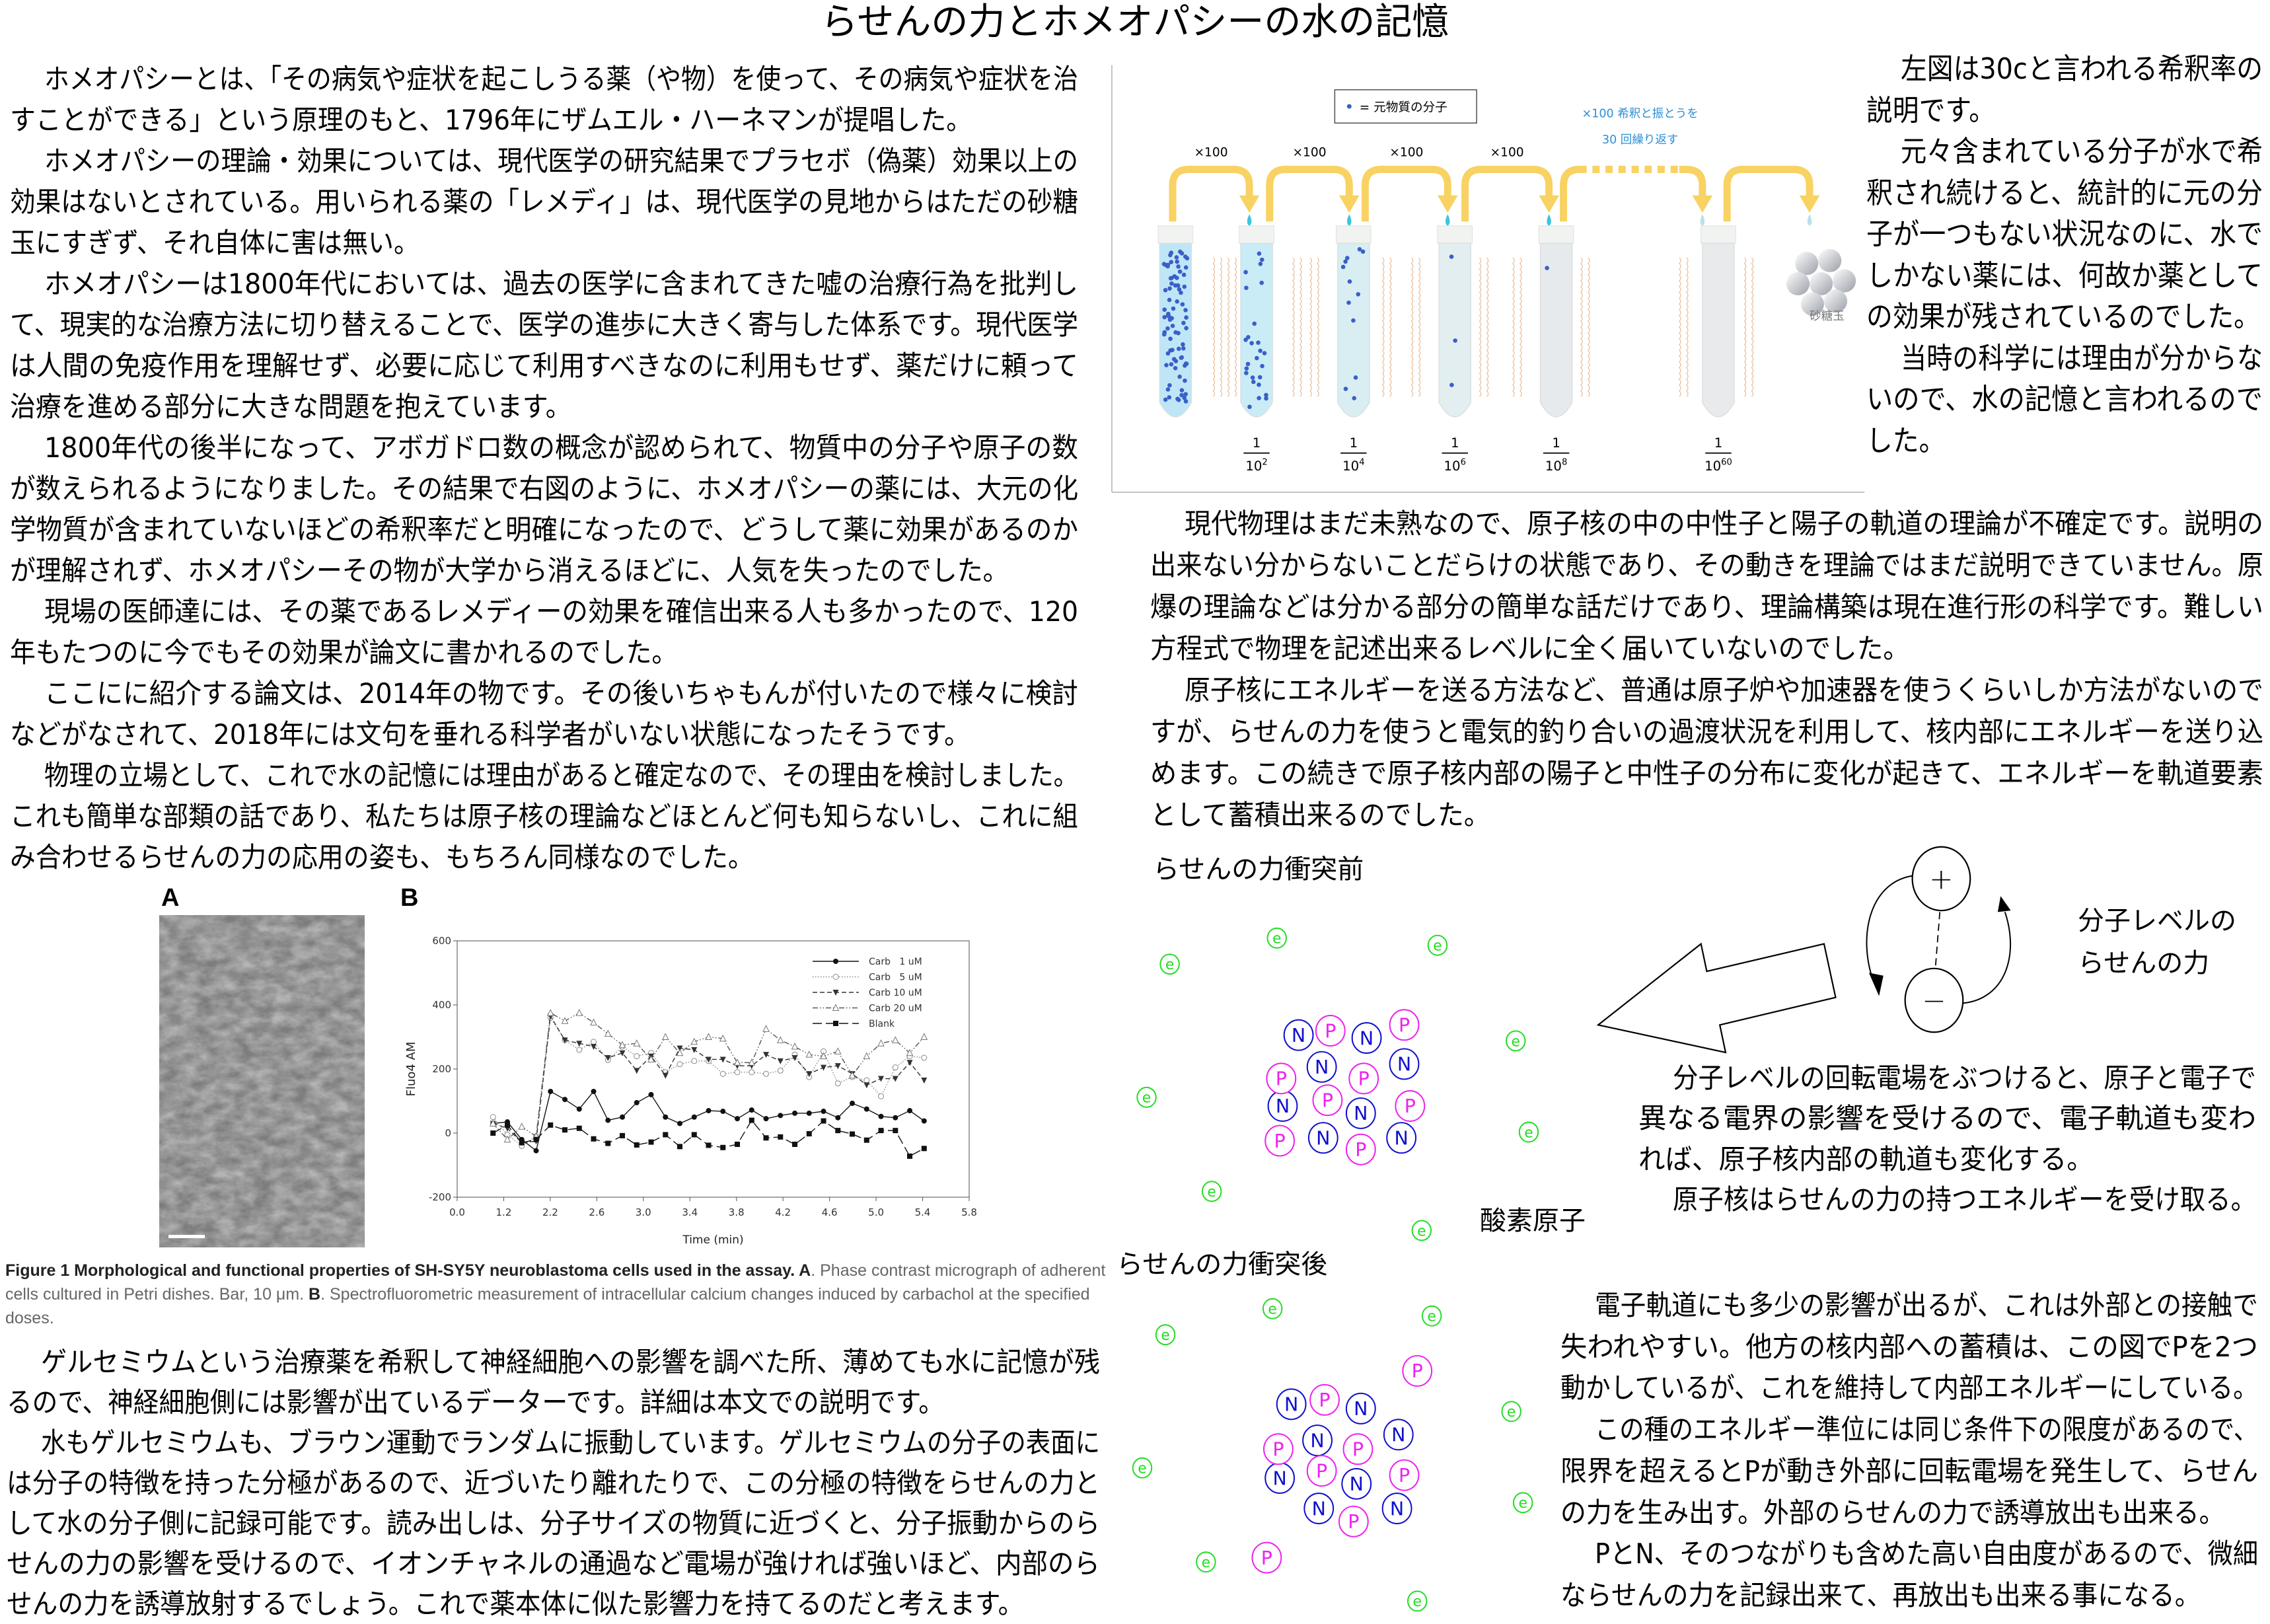  Describe the element at coordinates (1249, 220) in the screenshot. I see `water-drop-icon` at that location.